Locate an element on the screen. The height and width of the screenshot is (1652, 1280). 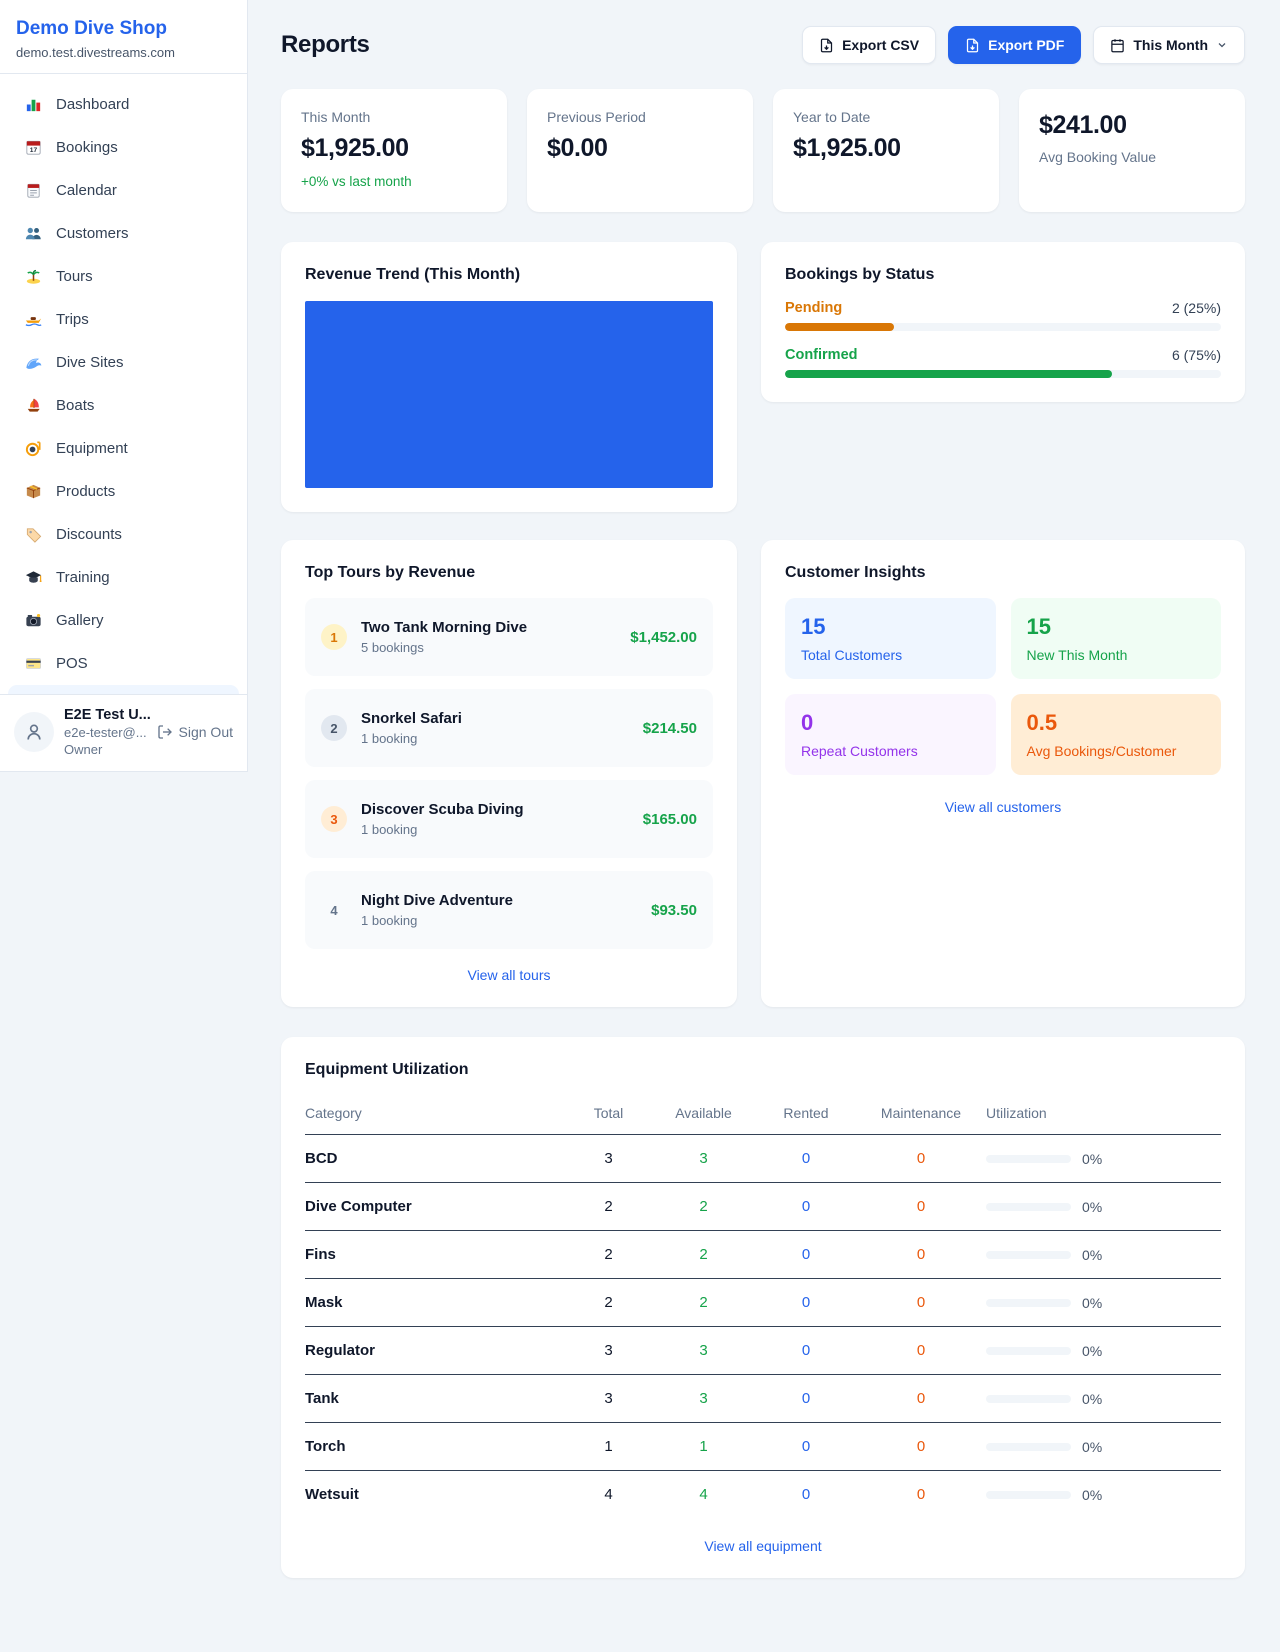
stat-label: Year to Date is located at coordinates (832, 117).